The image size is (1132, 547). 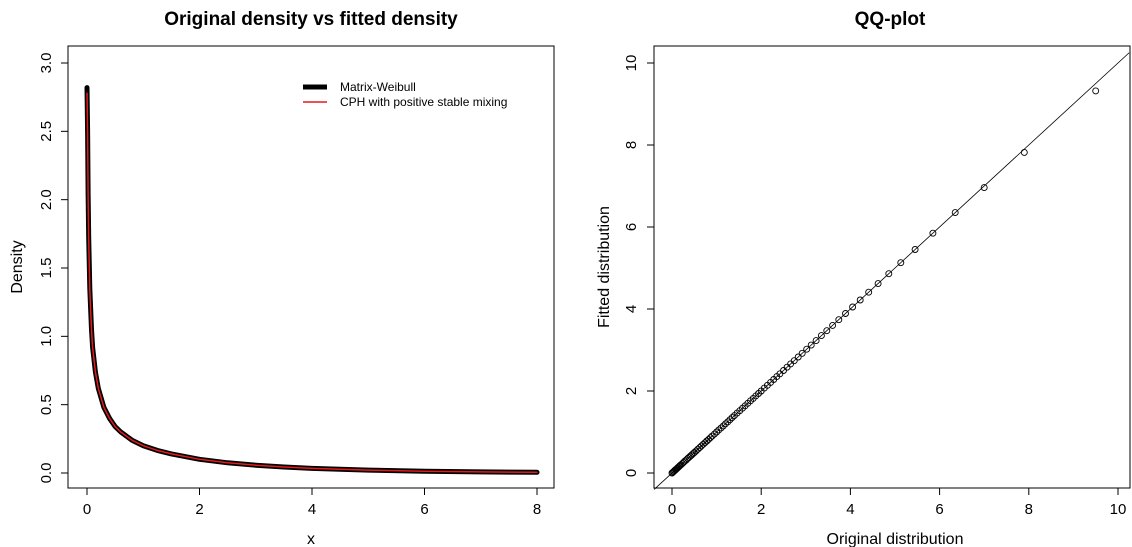 I want to click on density-x-tick-label: 0, so click(x=87, y=509).